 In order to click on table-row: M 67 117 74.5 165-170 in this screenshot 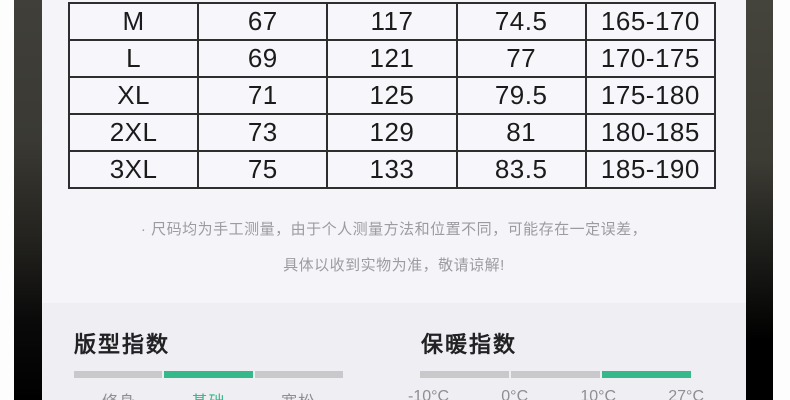, I will do `click(392, 21)`.